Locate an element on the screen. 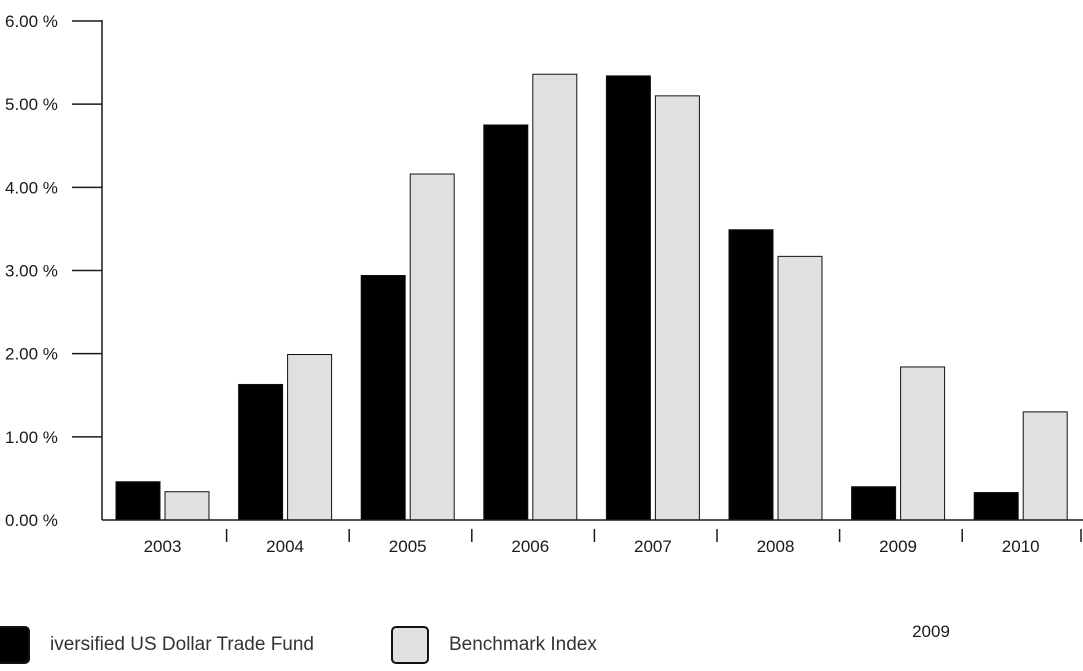  x-tick-label: 2010 is located at coordinates (1021, 546).